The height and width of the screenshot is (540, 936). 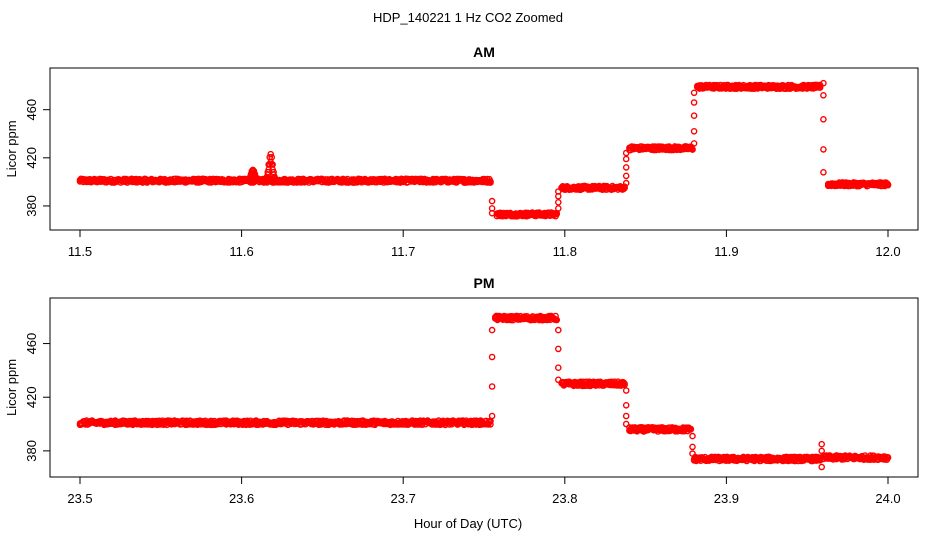 What do you see at coordinates (726, 251) in the screenshot?
I see `x-tick-label: 11.9` at bounding box center [726, 251].